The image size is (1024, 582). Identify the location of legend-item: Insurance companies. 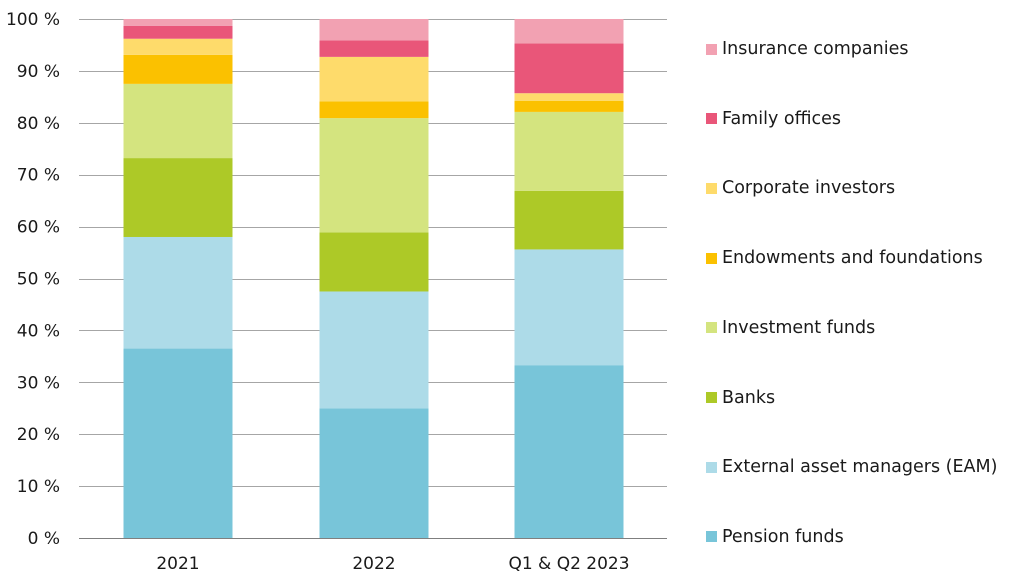
(807, 49).